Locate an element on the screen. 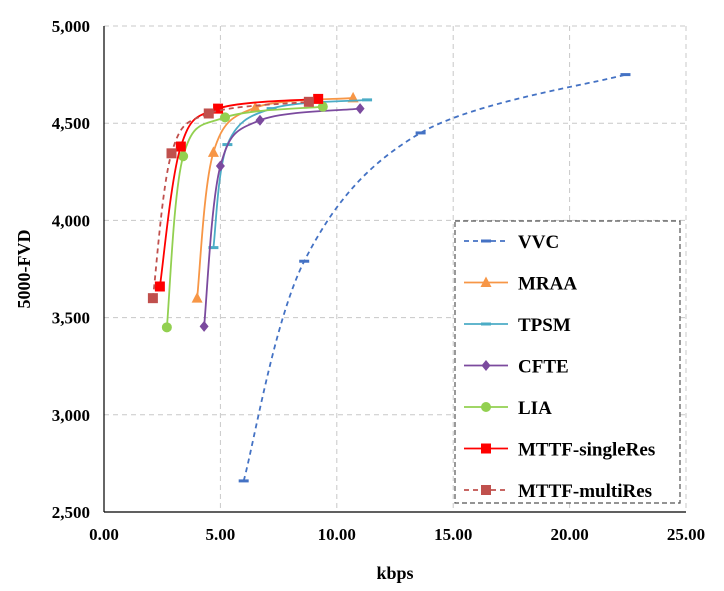  legend-item-vvc: VVC is located at coordinates (511, 242).